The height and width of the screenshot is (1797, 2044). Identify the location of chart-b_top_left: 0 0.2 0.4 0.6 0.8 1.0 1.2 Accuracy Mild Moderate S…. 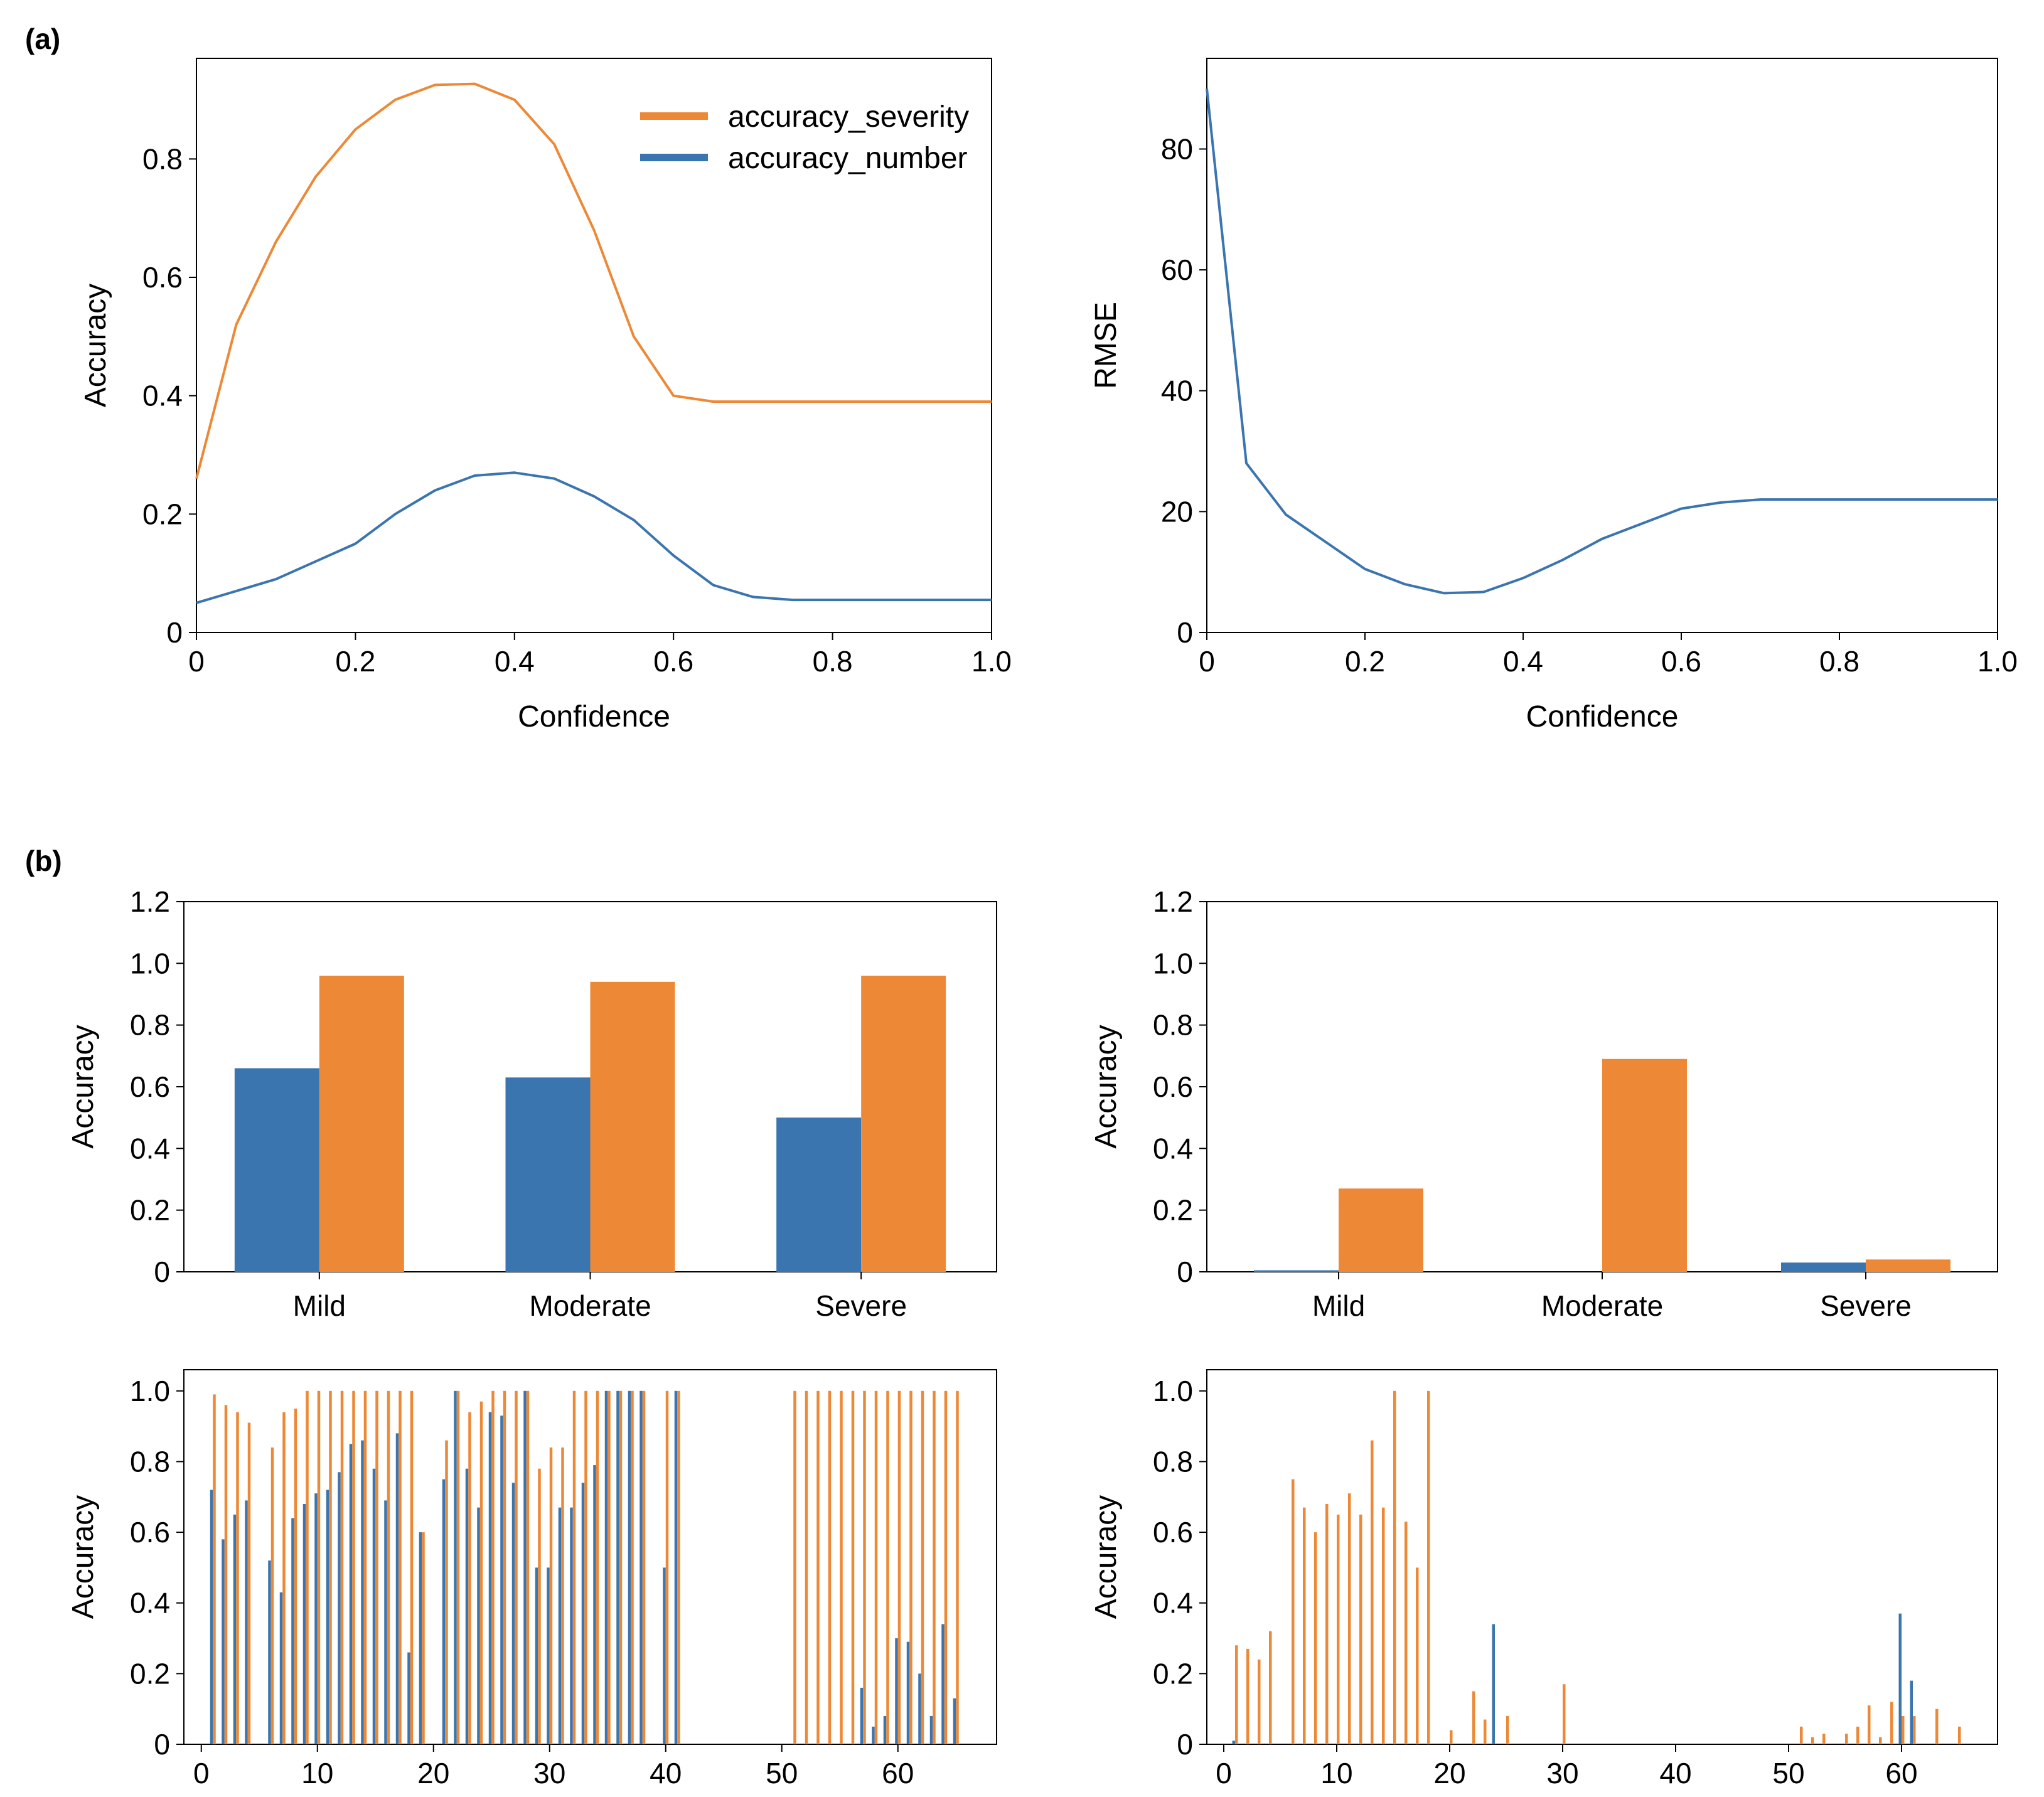
(532, 1103).